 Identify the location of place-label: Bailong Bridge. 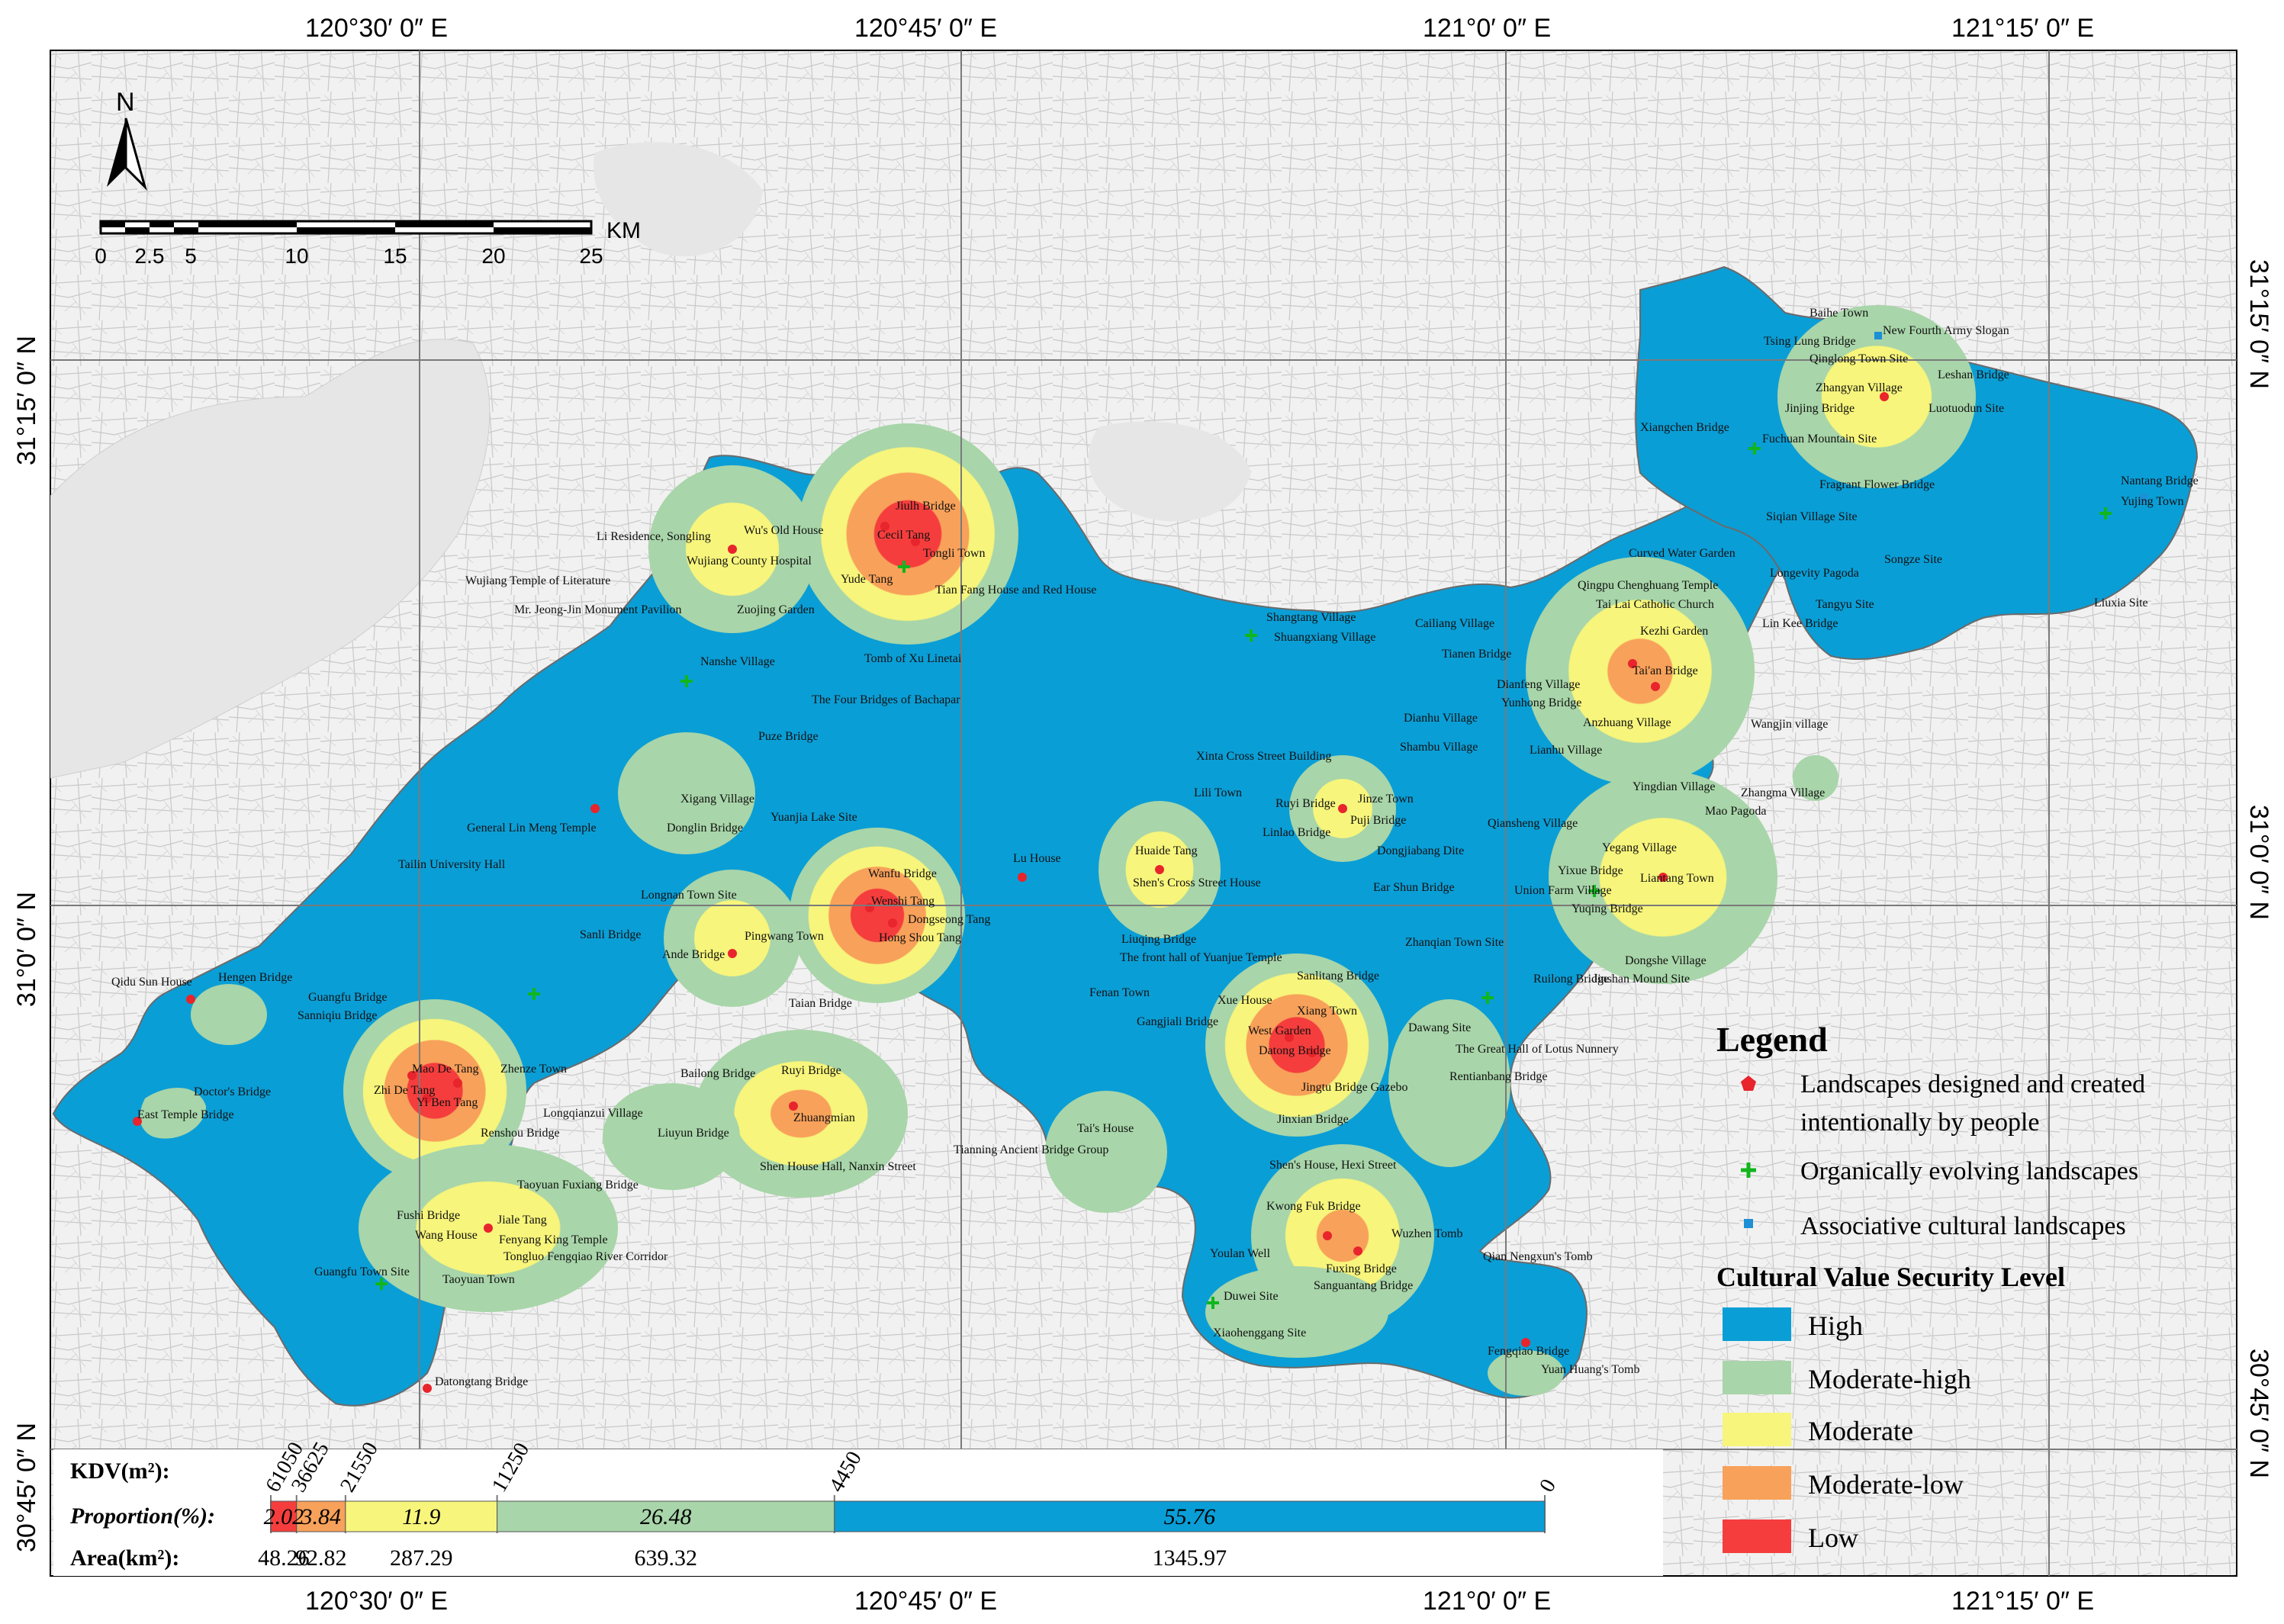
(717, 1073).